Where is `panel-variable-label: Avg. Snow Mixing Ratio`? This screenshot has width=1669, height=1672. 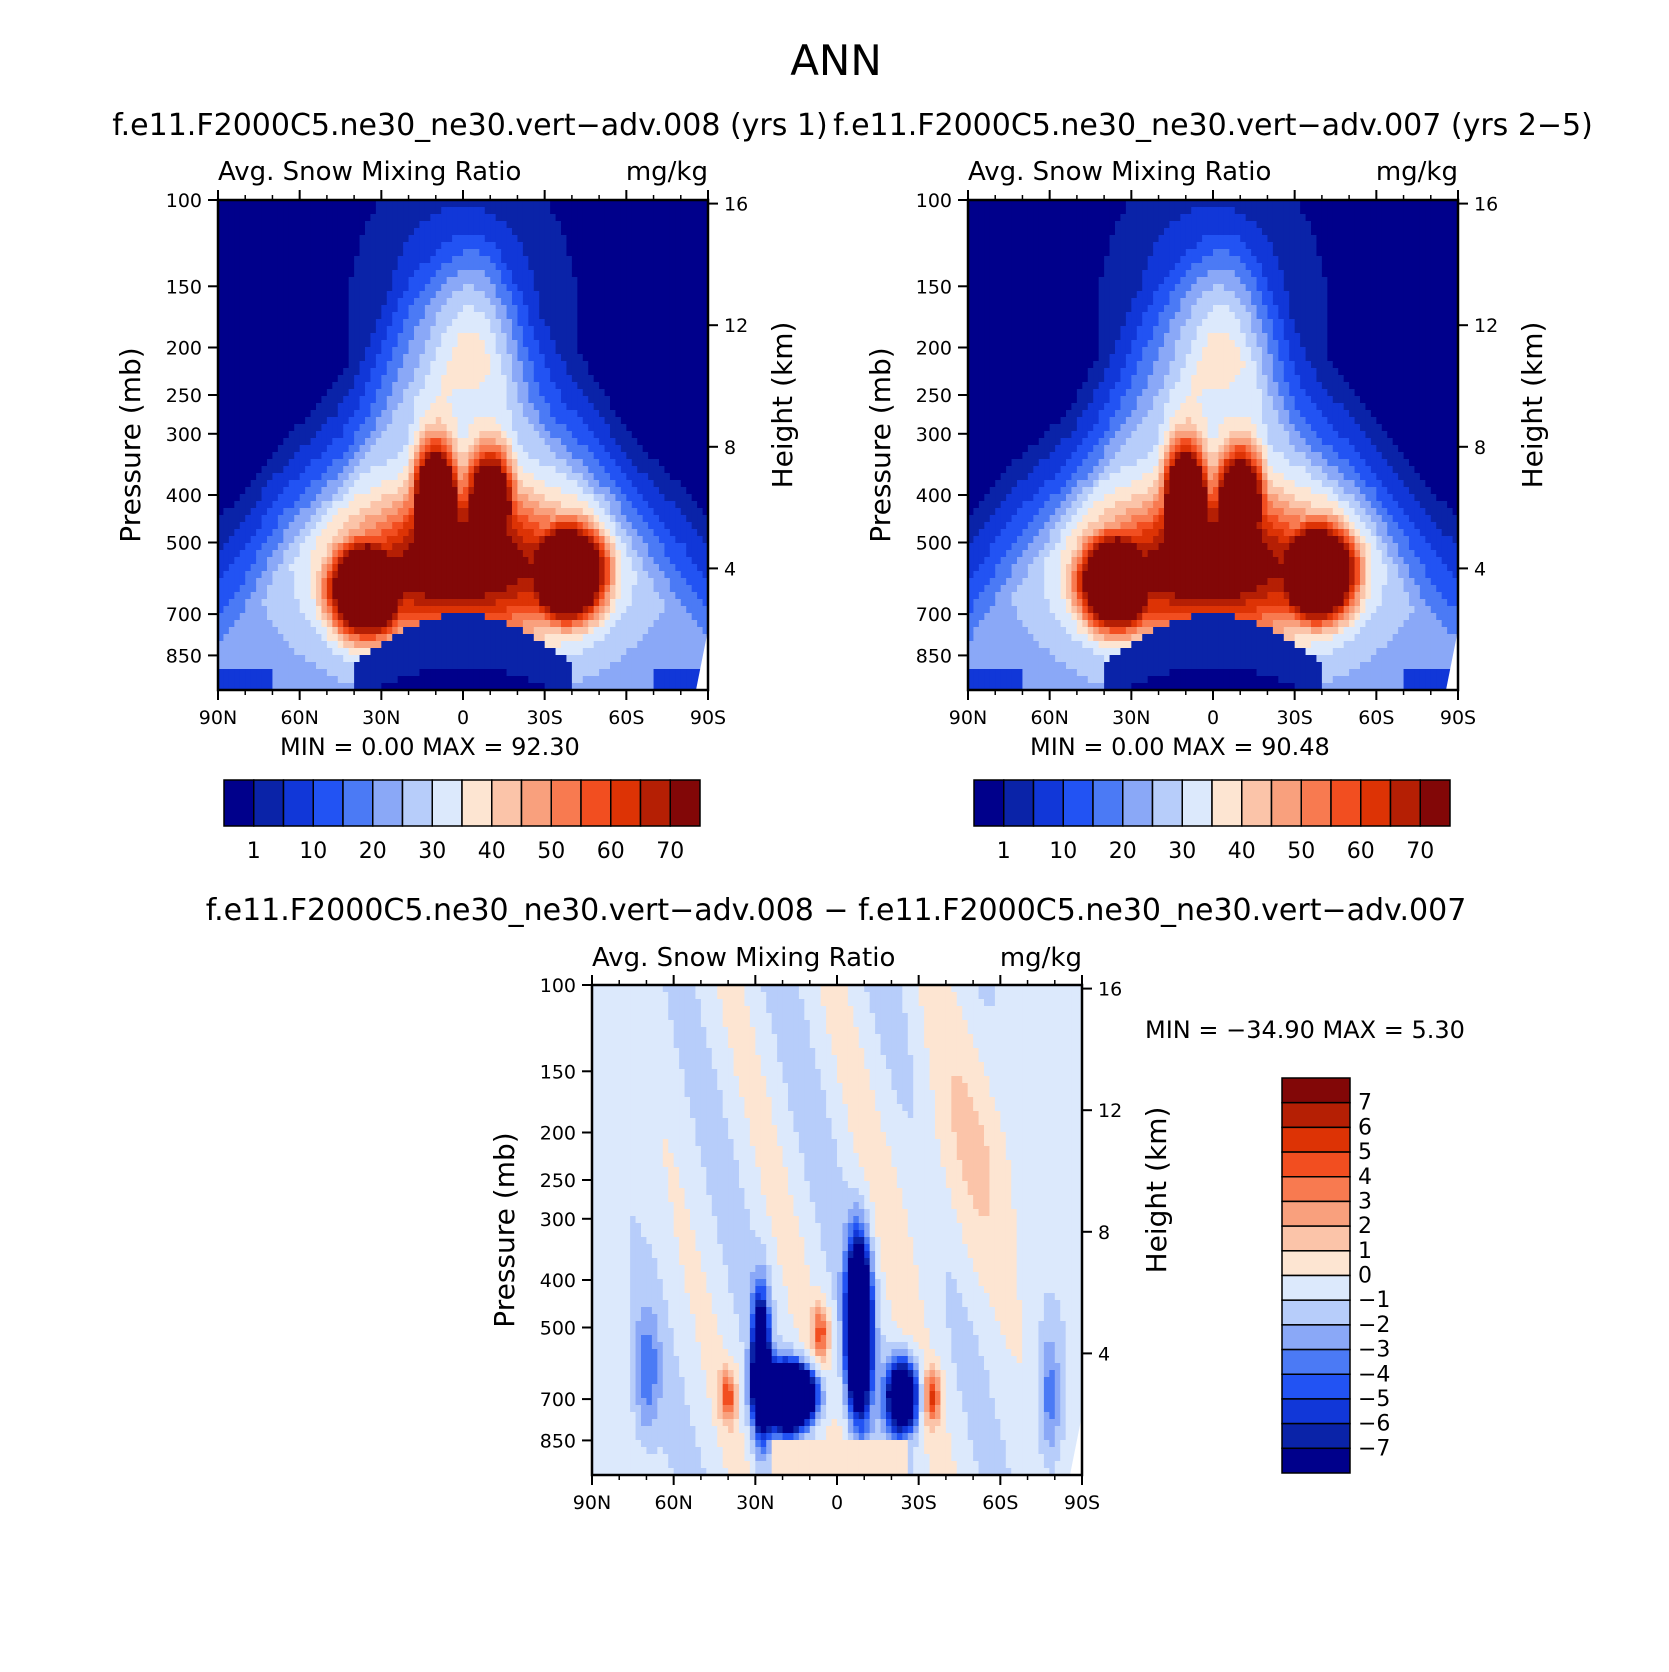
panel-variable-label: Avg. Snow Mixing Ratio is located at coordinates (369, 172).